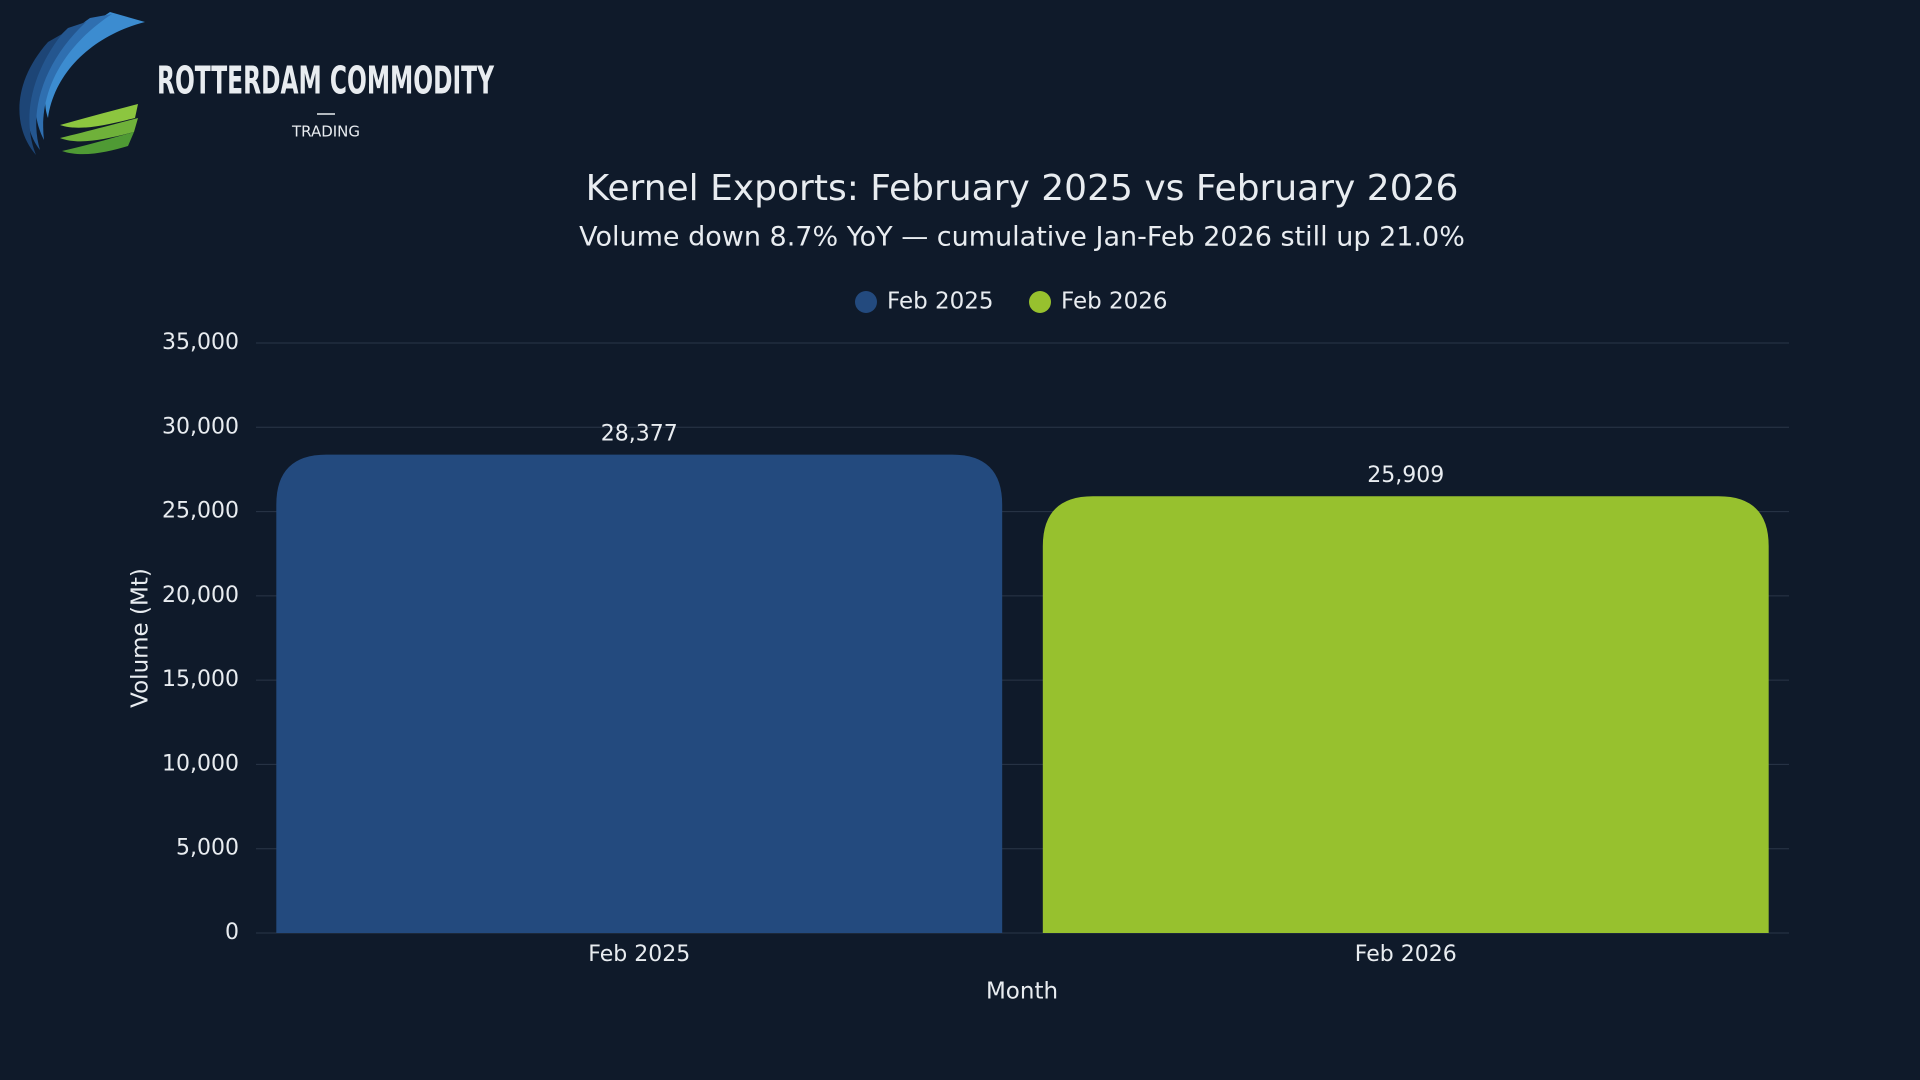  I want to click on logo-mark, so click(82, 83).